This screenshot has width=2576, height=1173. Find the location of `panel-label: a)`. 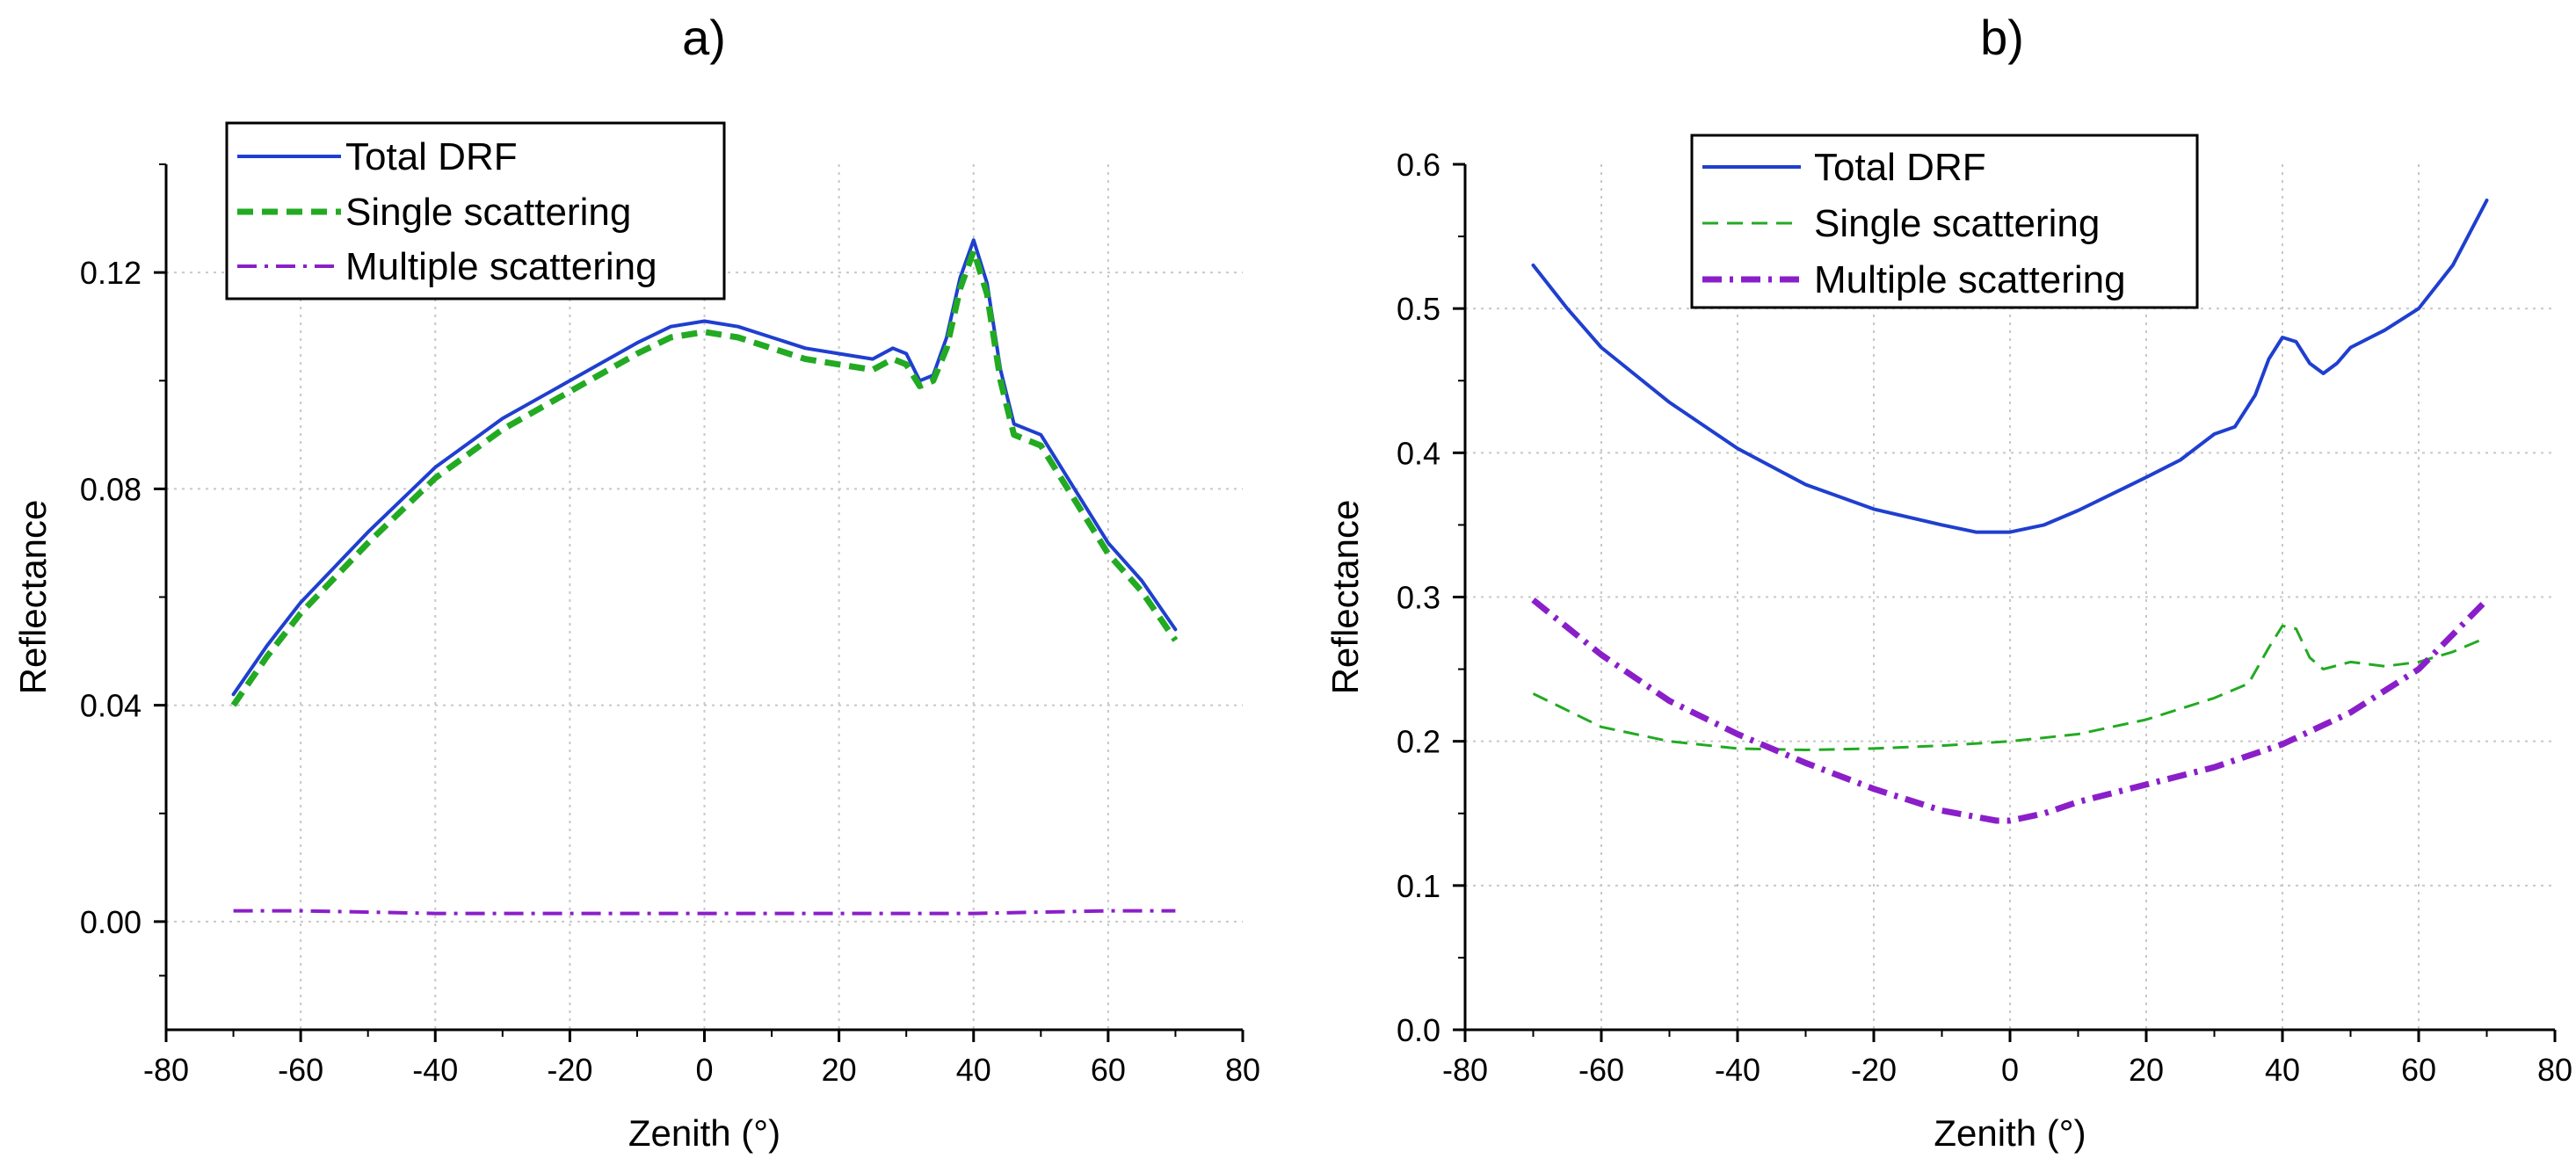

panel-label: a) is located at coordinates (704, 37).